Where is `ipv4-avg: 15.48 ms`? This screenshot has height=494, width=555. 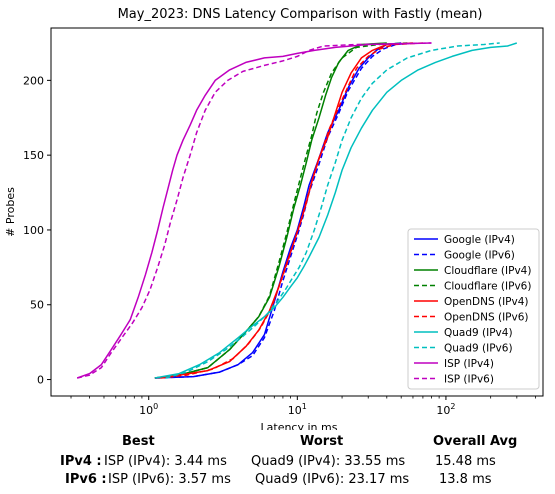
ipv4-avg: 15.48 ms is located at coordinates (465, 461).